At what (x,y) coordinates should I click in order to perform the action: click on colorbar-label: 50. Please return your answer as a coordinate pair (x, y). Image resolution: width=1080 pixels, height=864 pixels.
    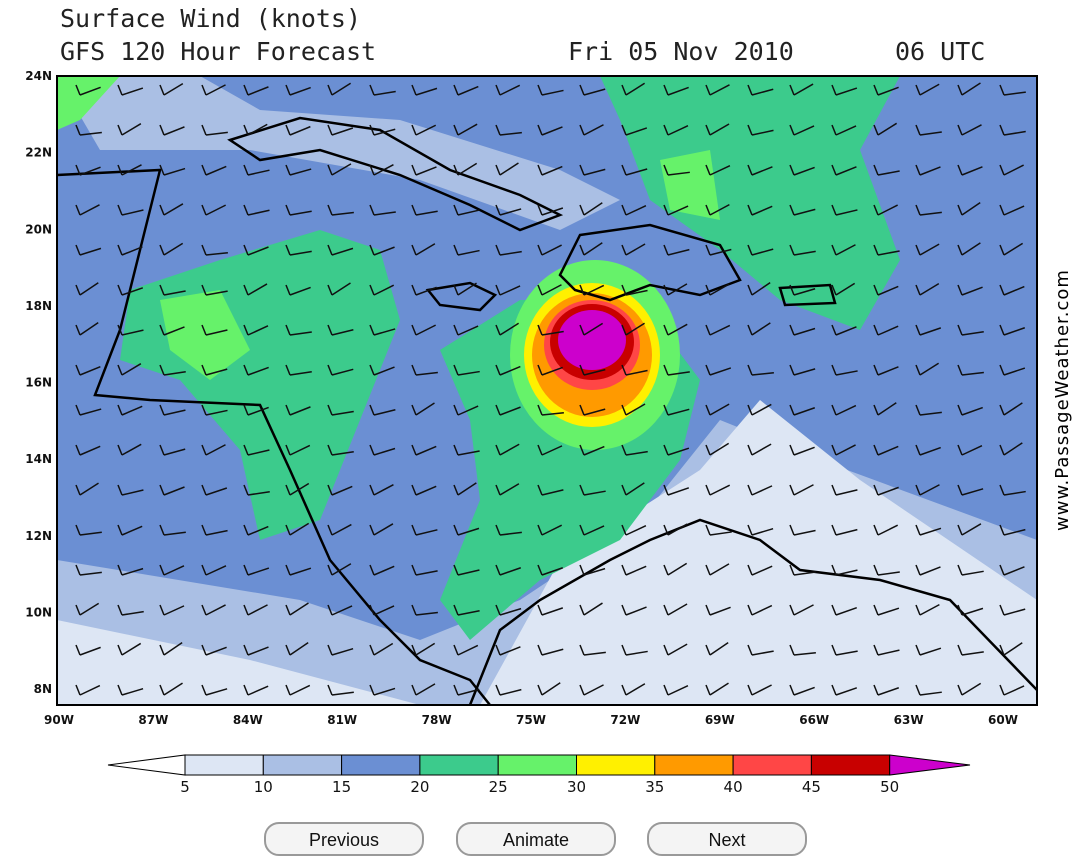
    Looking at the image, I should click on (889, 787).